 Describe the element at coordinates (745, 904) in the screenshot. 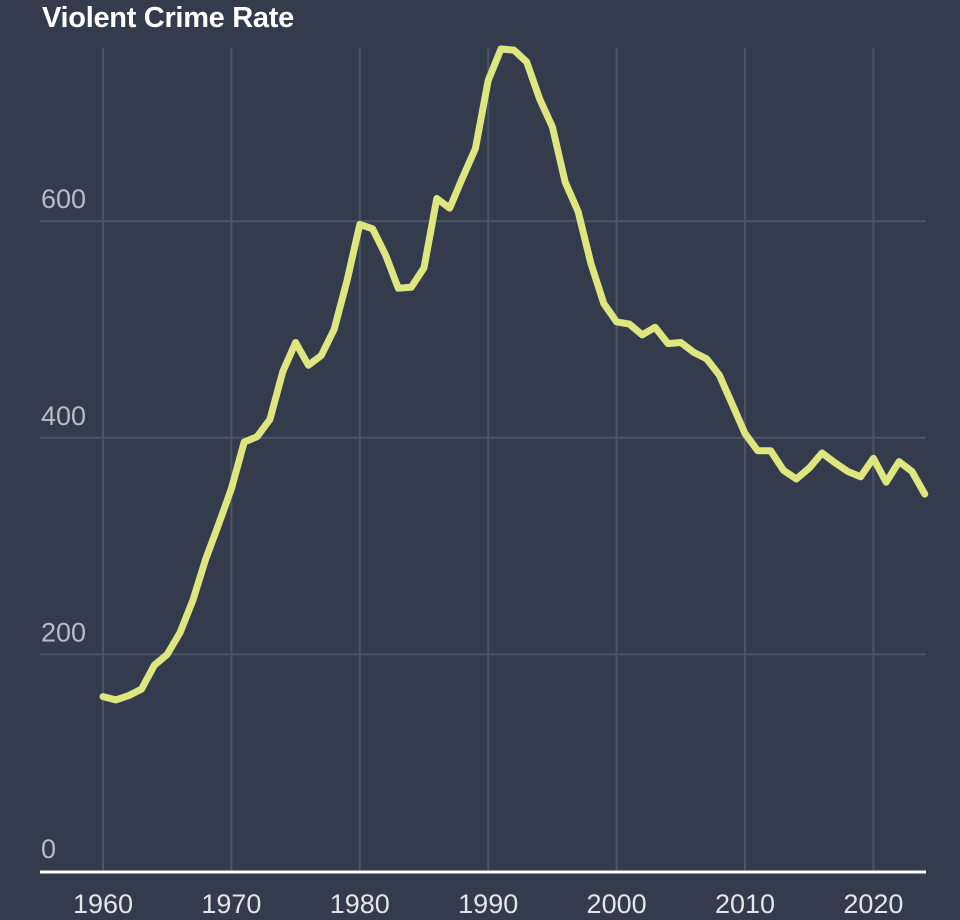

I see `x-tick-label: 2010` at that location.